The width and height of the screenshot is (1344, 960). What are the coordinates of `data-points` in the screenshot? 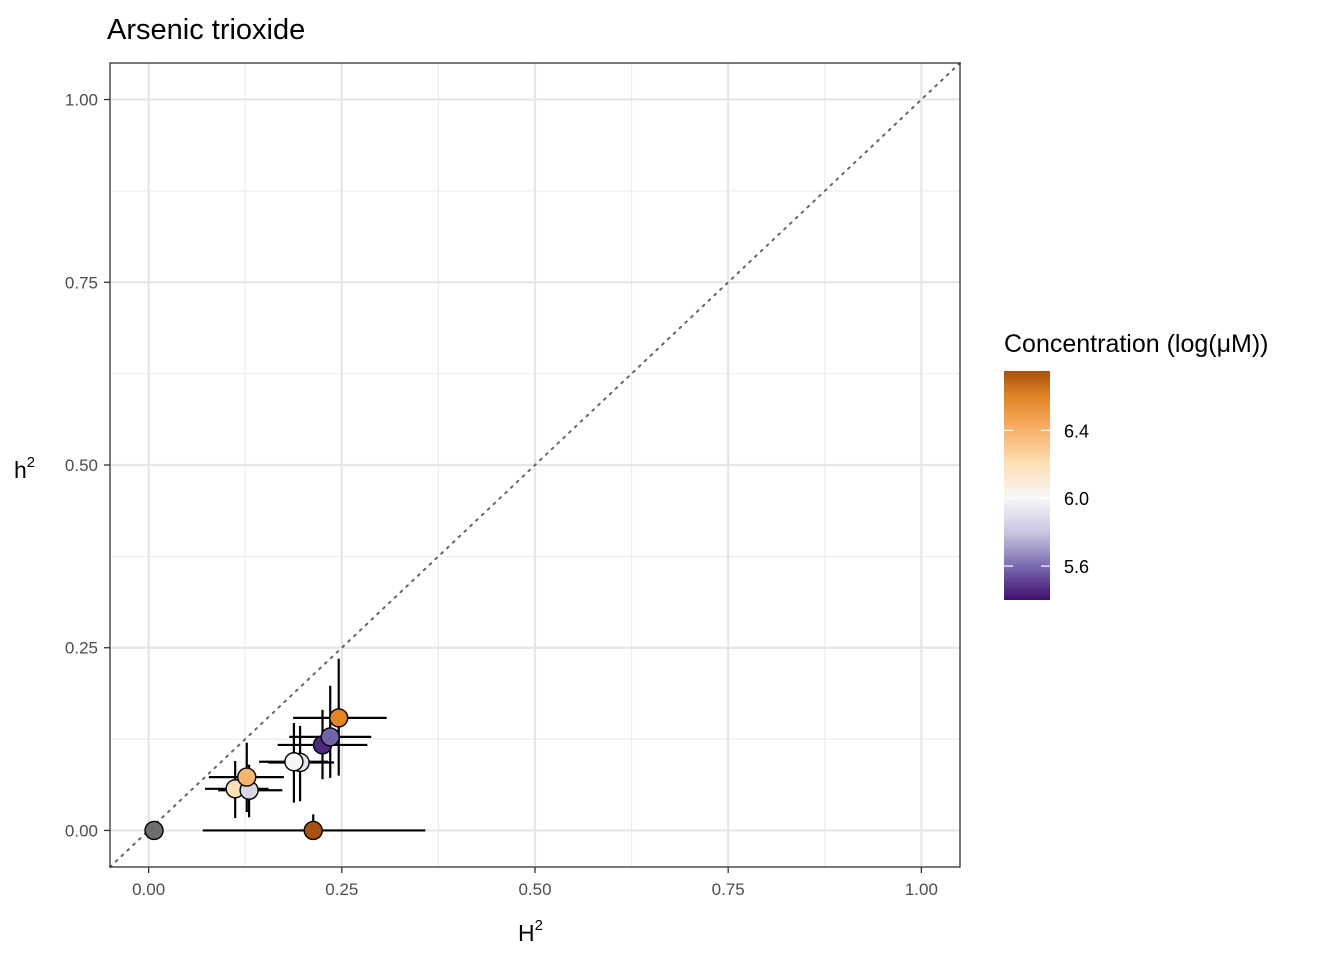 It's located at (246, 774).